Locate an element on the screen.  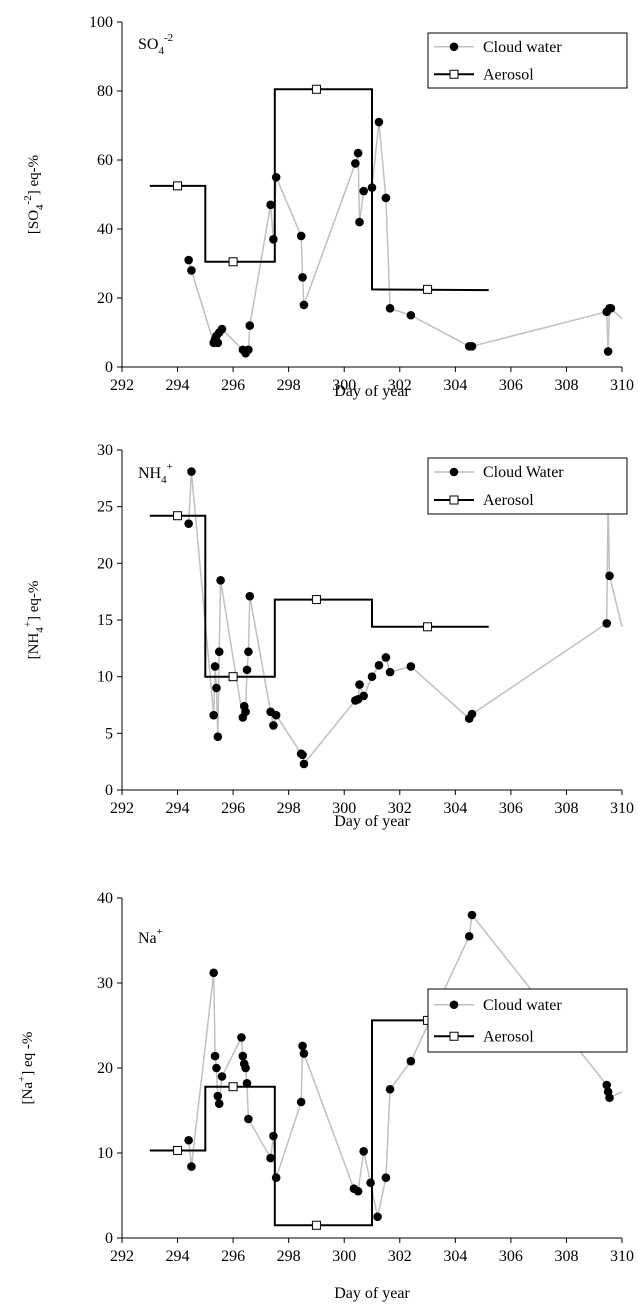
panel-label: SO4-2 is located at coordinates (155, 44).